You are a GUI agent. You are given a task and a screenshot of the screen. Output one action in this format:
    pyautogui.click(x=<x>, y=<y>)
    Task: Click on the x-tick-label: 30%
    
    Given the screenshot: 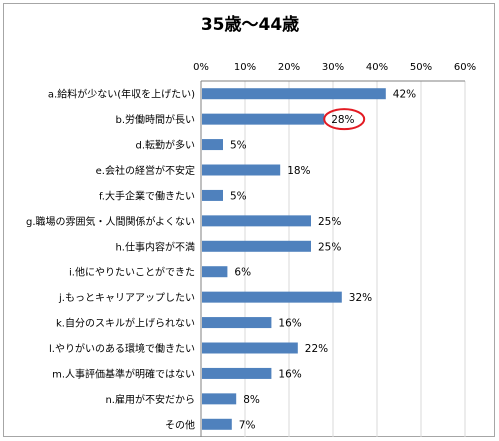 What is the action you would take?
    pyautogui.click(x=333, y=67)
    